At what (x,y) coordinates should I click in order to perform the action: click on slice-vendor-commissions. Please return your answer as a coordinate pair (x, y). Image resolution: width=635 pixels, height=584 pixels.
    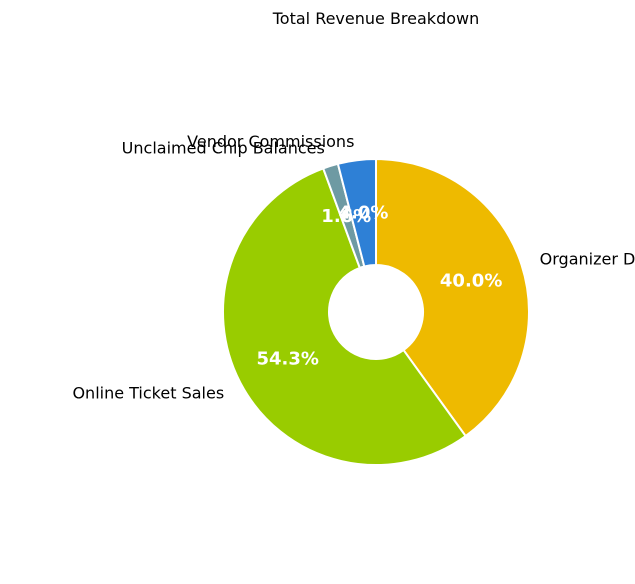
    Looking at the image, I should click on (356, 212).